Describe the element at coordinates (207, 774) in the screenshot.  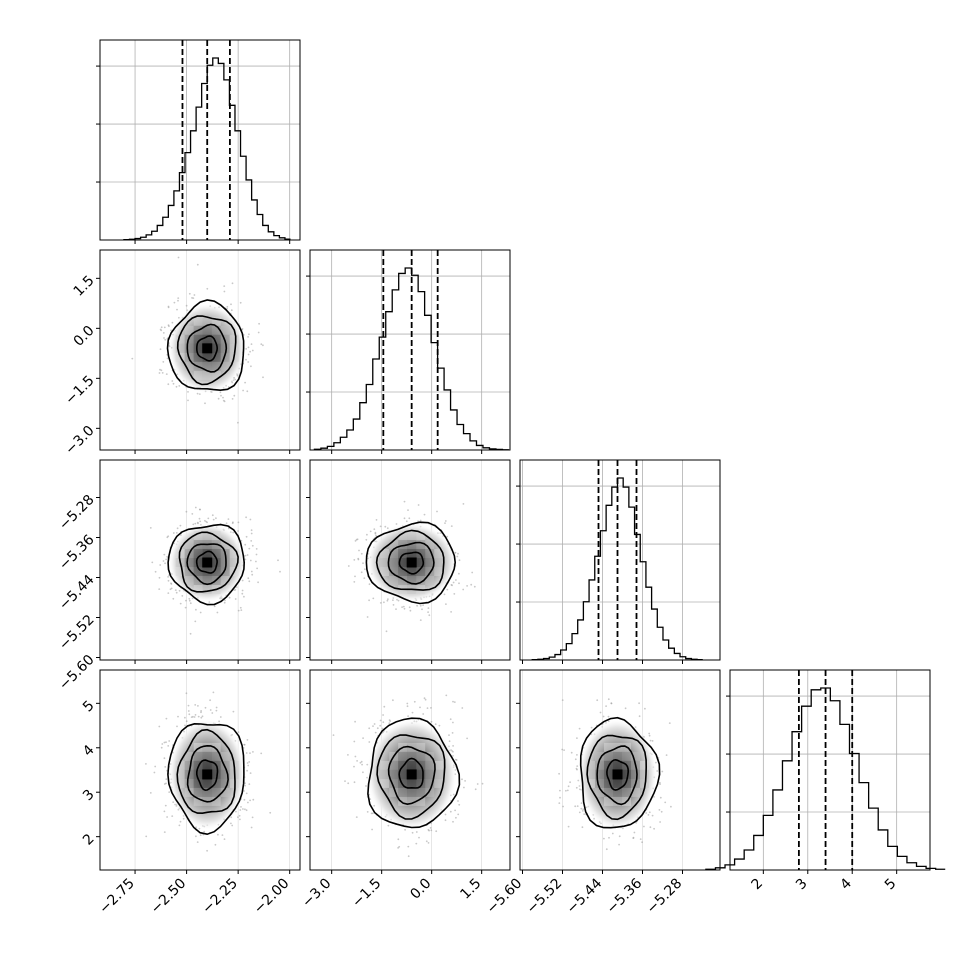
I see `density-peak` at that location.